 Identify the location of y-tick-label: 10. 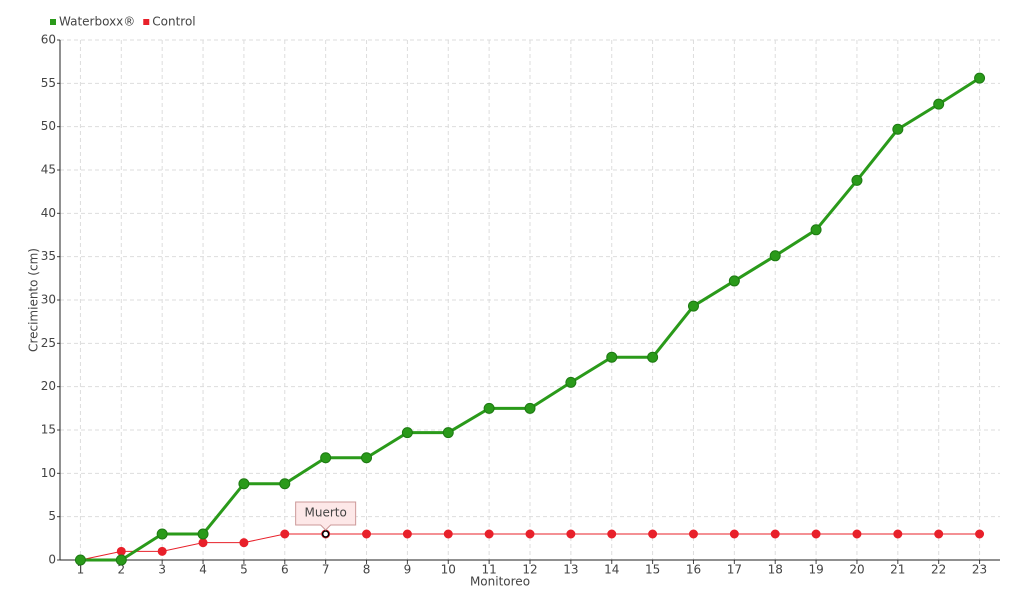
(48, 473).